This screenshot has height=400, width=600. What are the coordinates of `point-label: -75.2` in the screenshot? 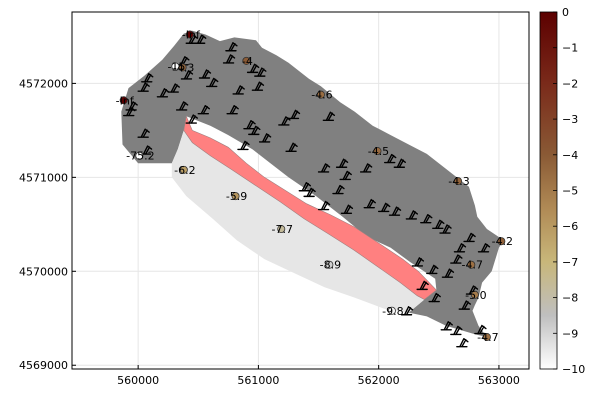 It's located at (140, 156).